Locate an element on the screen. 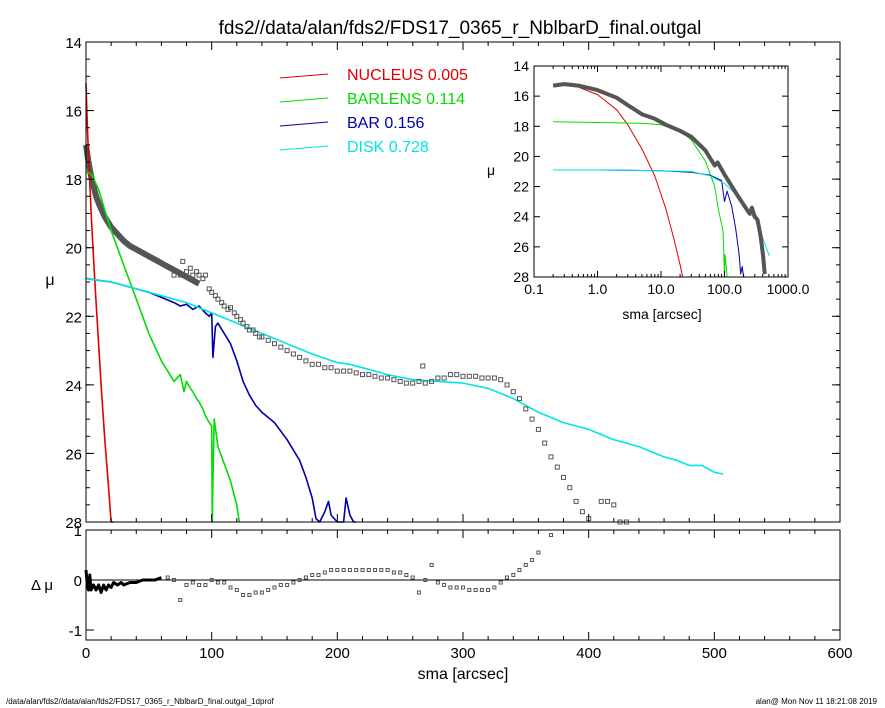 This screenshot has width=885, height=708. main-y-axis-label: μ is located at coordinates (49, 280).